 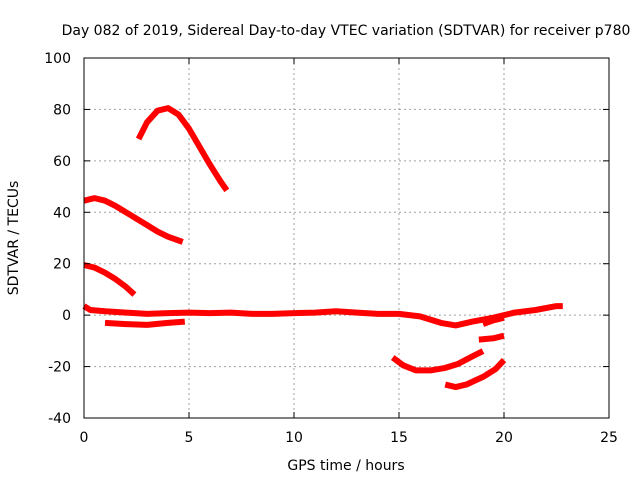 I want to click on y-tick-label: -20, so click(x=59, y=368).